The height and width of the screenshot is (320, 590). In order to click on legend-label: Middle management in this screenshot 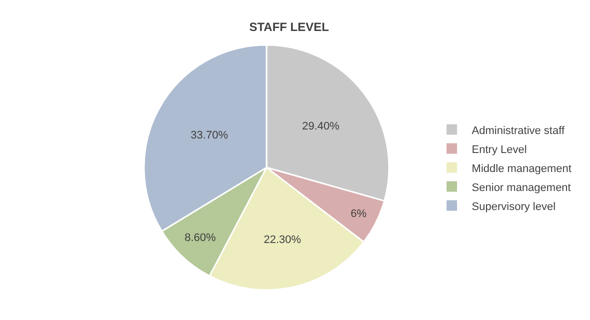, I will do `click(522, 168)`.